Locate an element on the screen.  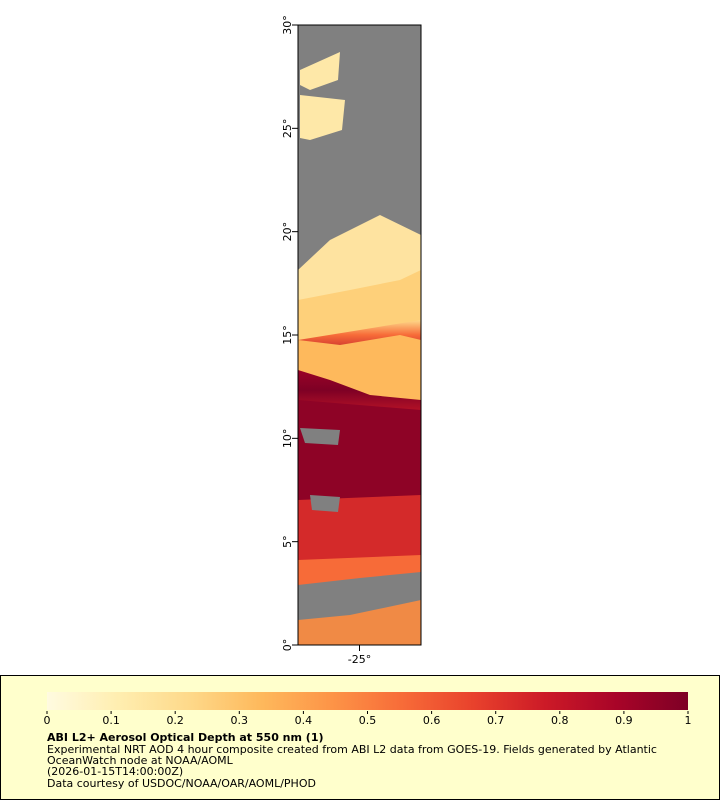
colorbar-tick-label: 0.1 is located at coordinates (111, 720).